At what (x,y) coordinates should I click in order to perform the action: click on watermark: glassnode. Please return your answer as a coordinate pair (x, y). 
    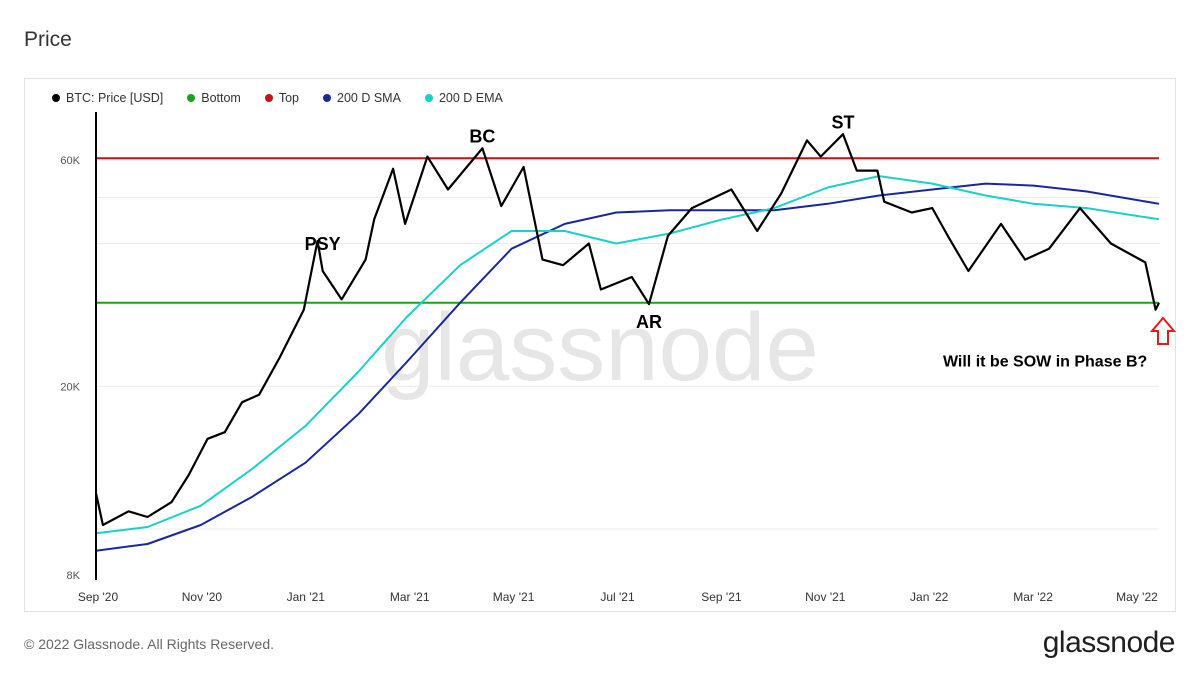
    Looking at the image, I should click on (600, 347).